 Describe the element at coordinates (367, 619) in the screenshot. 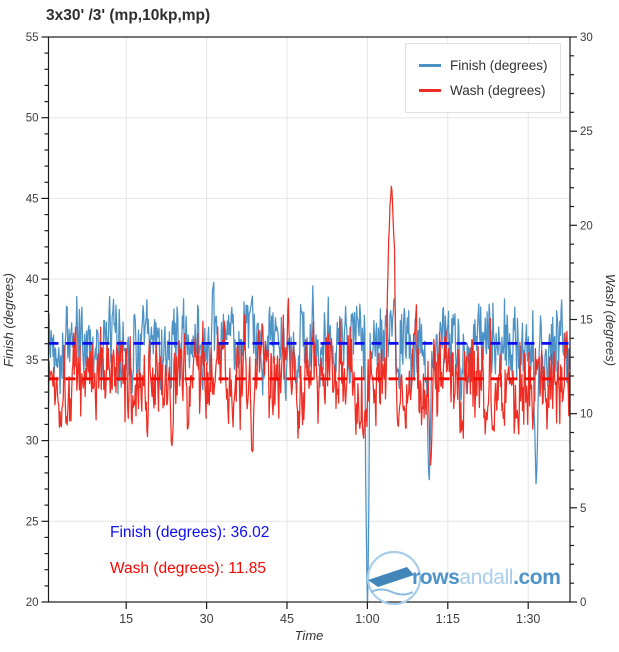

I see `svg-text: 1:00` at that location.